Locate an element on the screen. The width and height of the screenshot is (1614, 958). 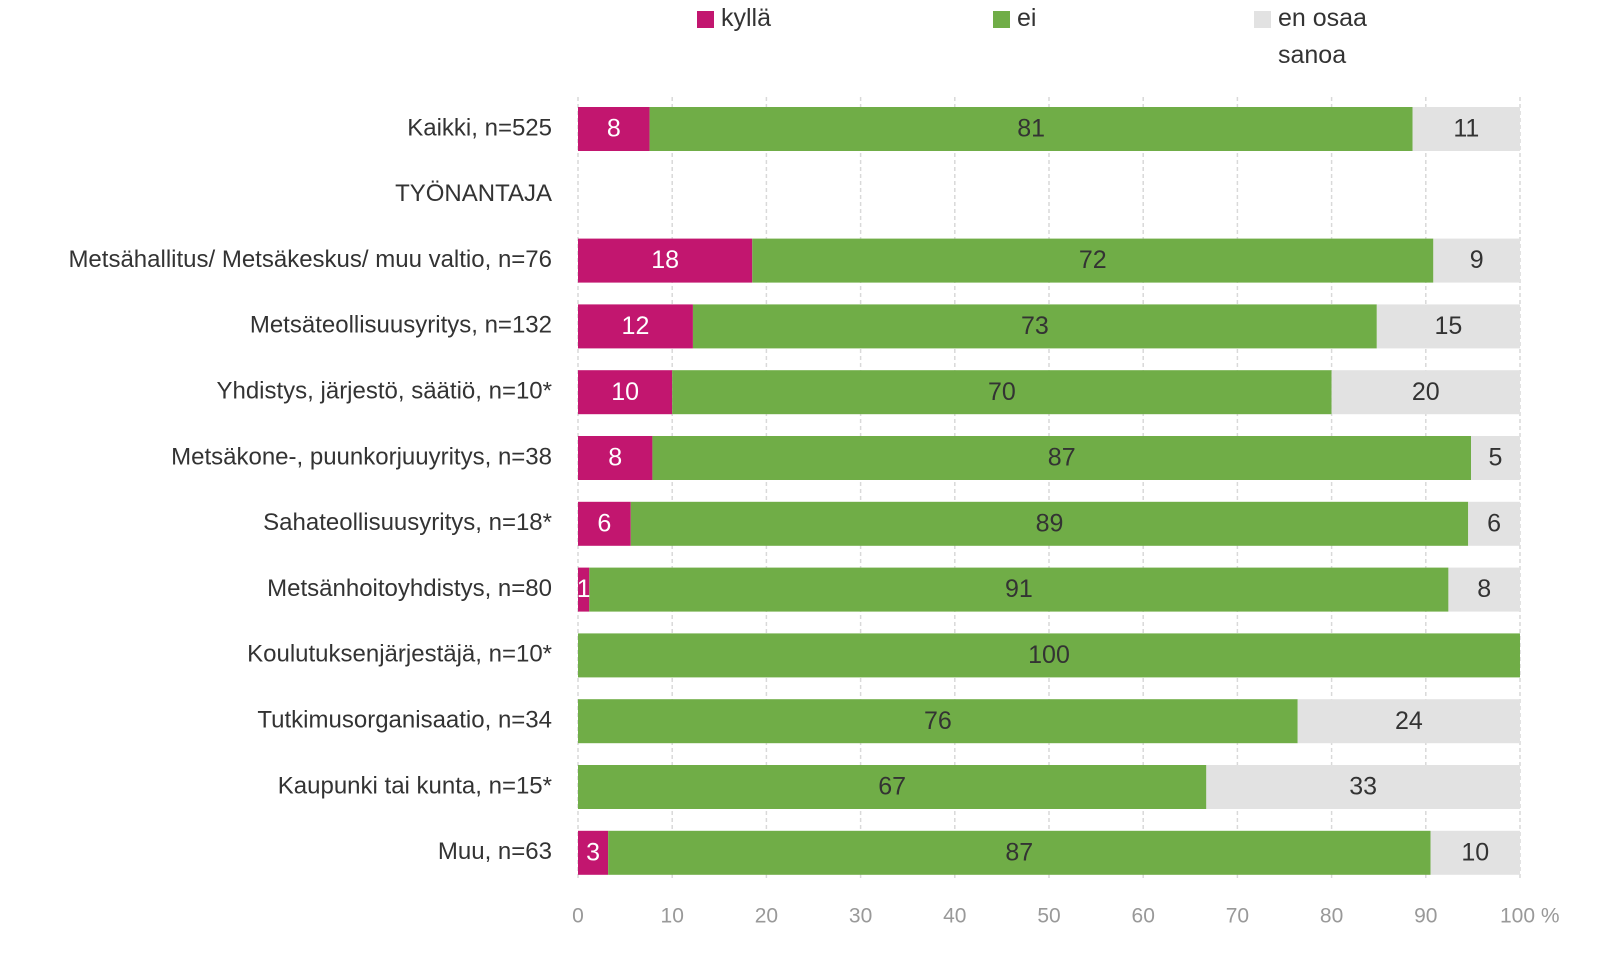
legend-label: en osaa sanoa is located at coordinates (1322, 36).